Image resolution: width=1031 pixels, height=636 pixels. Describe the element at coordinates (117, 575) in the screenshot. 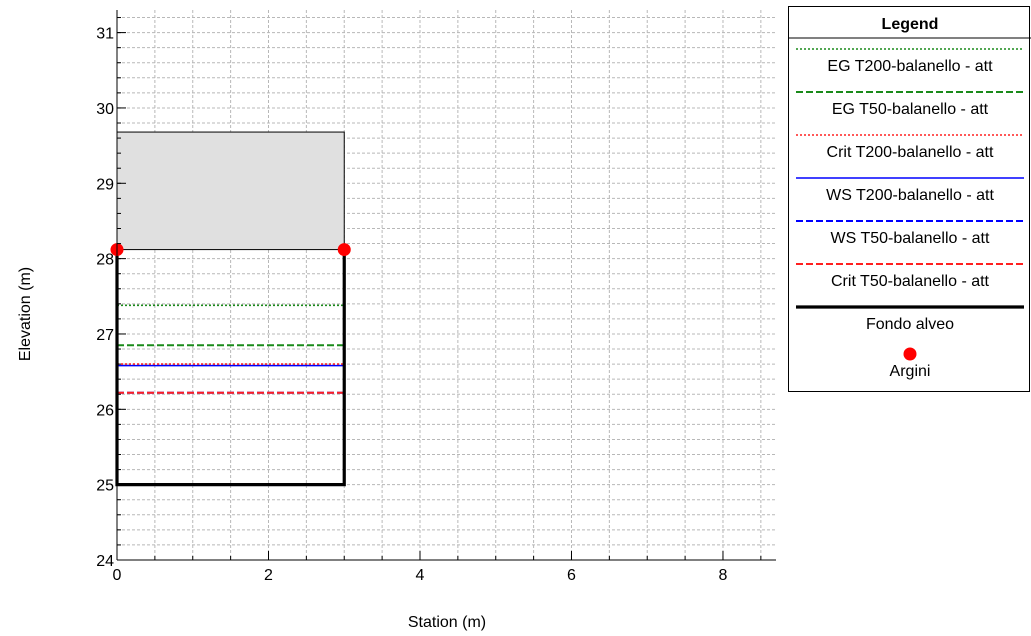

I see `x-tick-label: 0` at that location.